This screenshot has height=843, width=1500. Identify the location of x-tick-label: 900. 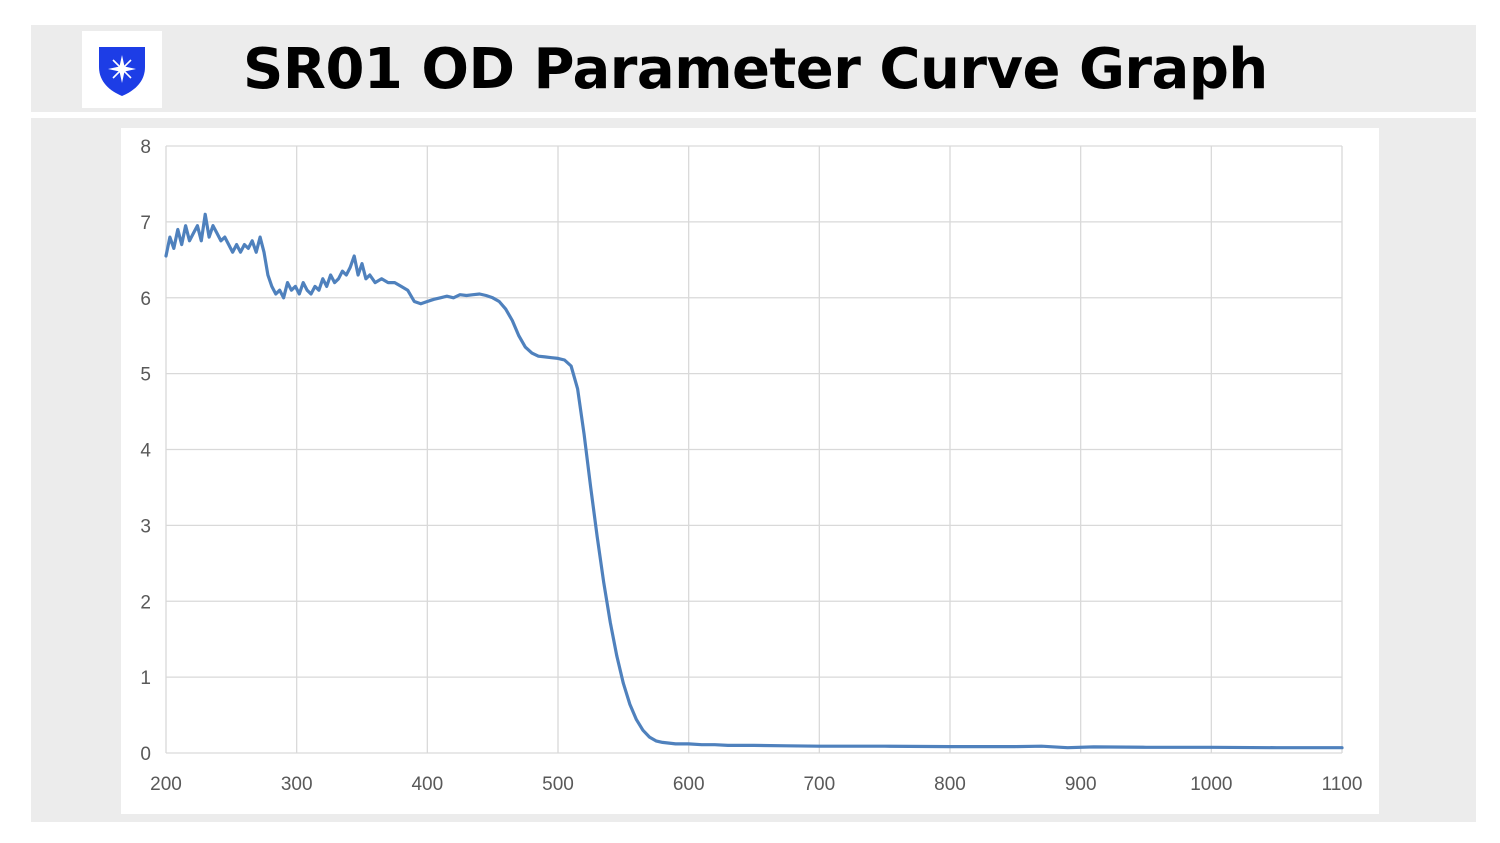
(1081, 784).